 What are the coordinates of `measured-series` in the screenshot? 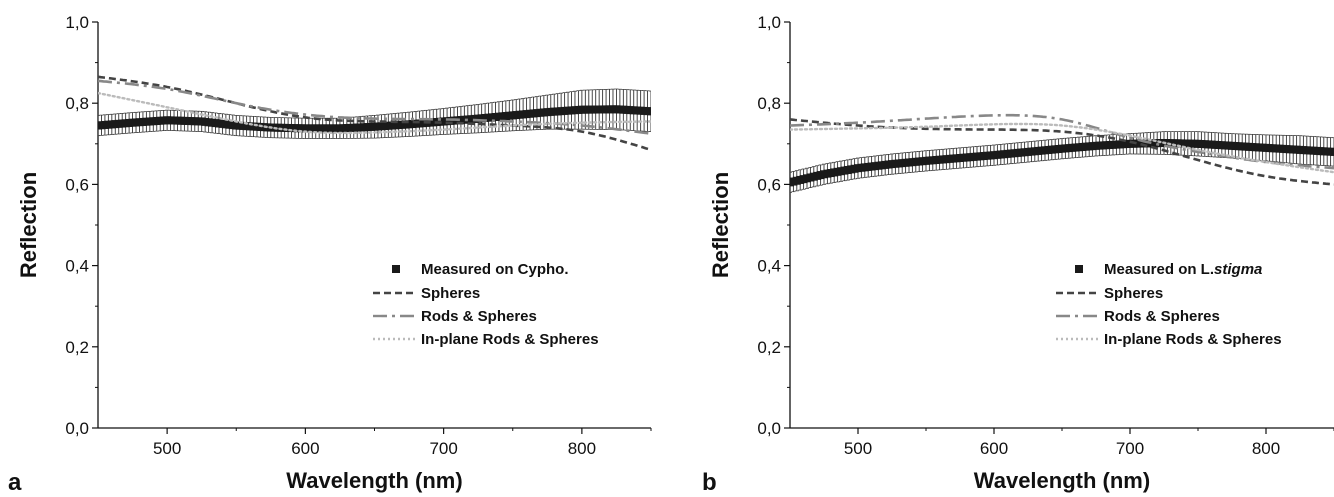 It's located at (1060, 162).